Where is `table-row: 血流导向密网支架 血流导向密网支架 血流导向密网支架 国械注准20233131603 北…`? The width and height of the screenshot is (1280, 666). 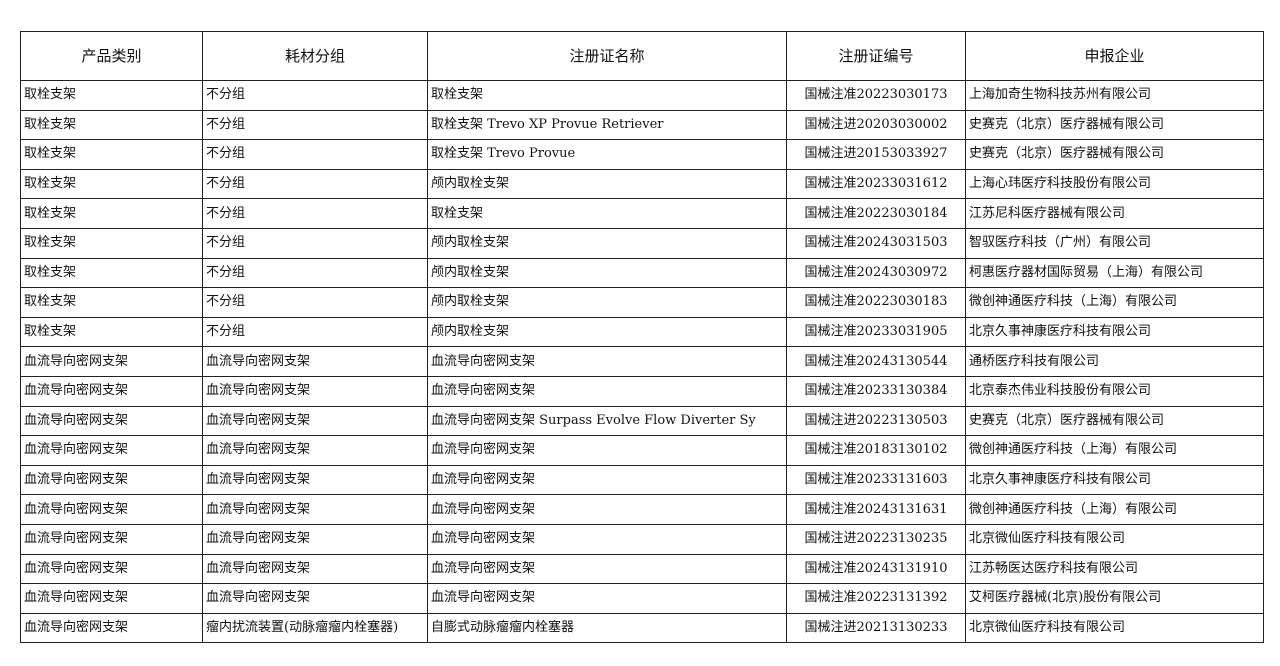
table-row: 血流导向密网支架 血流导向密网支架 血流导向密网支架 国械注准20233131603 北… is located at coordinates (642, 480).